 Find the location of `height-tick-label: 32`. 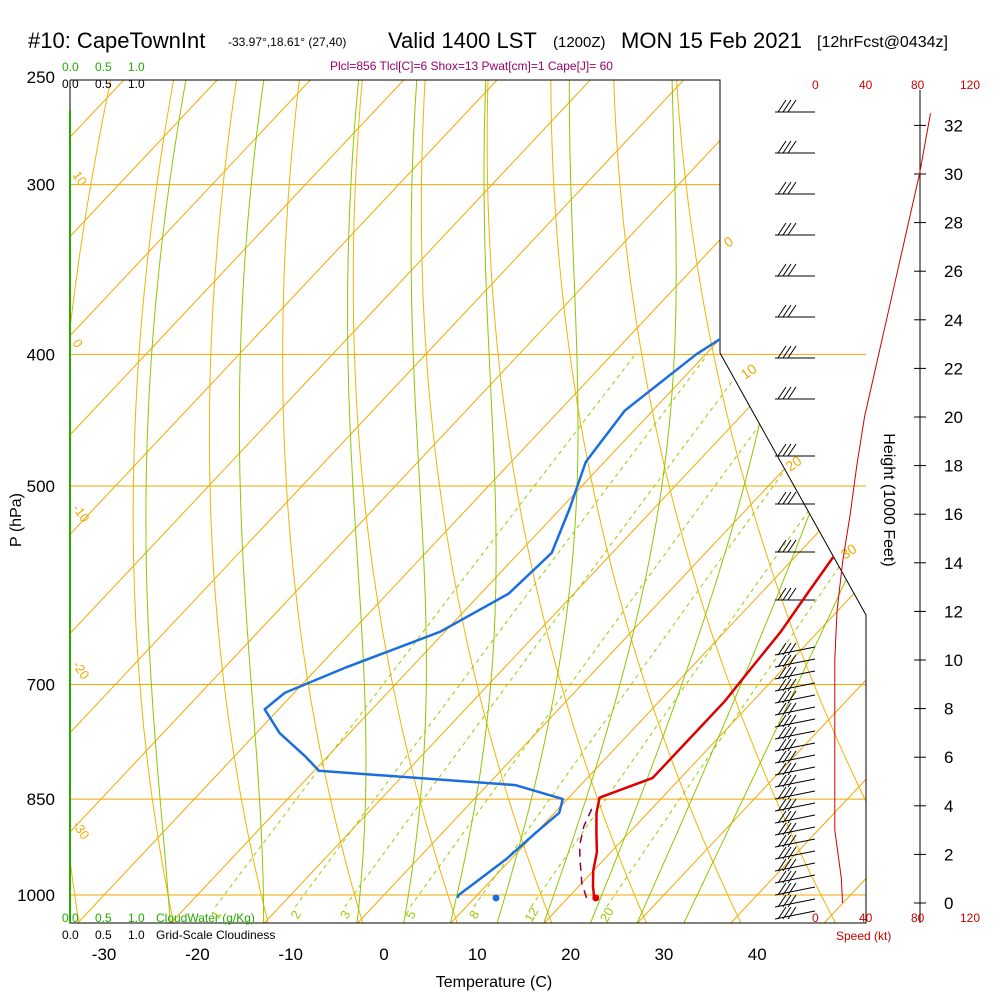

height-tick-label: 32 is located at coordinates (953, 125).